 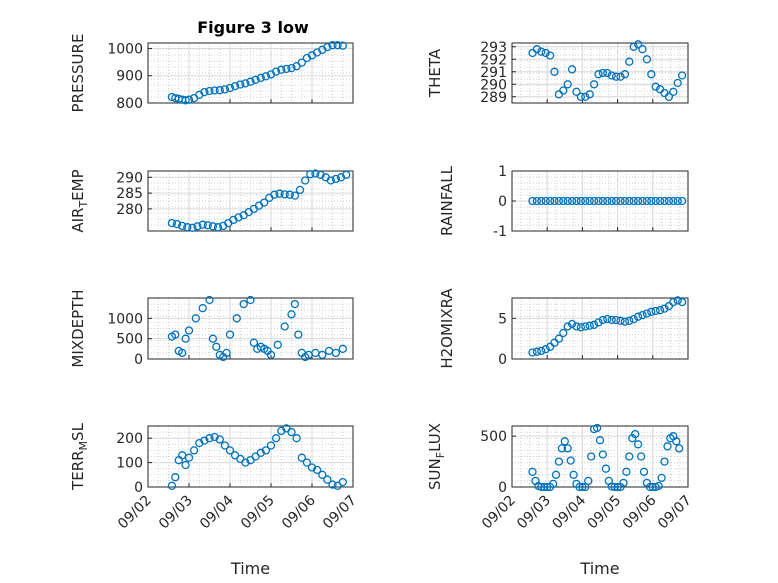 I want to click on y-tick-label: 293, so click(x=493, y=48).